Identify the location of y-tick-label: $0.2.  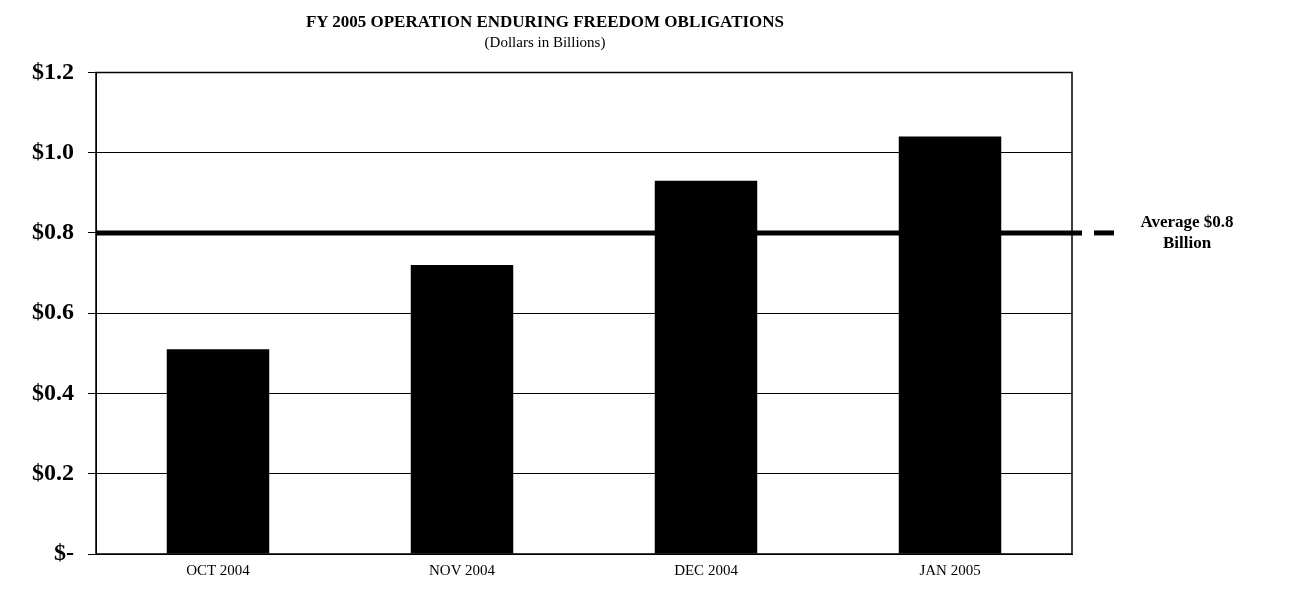
(53, 471).